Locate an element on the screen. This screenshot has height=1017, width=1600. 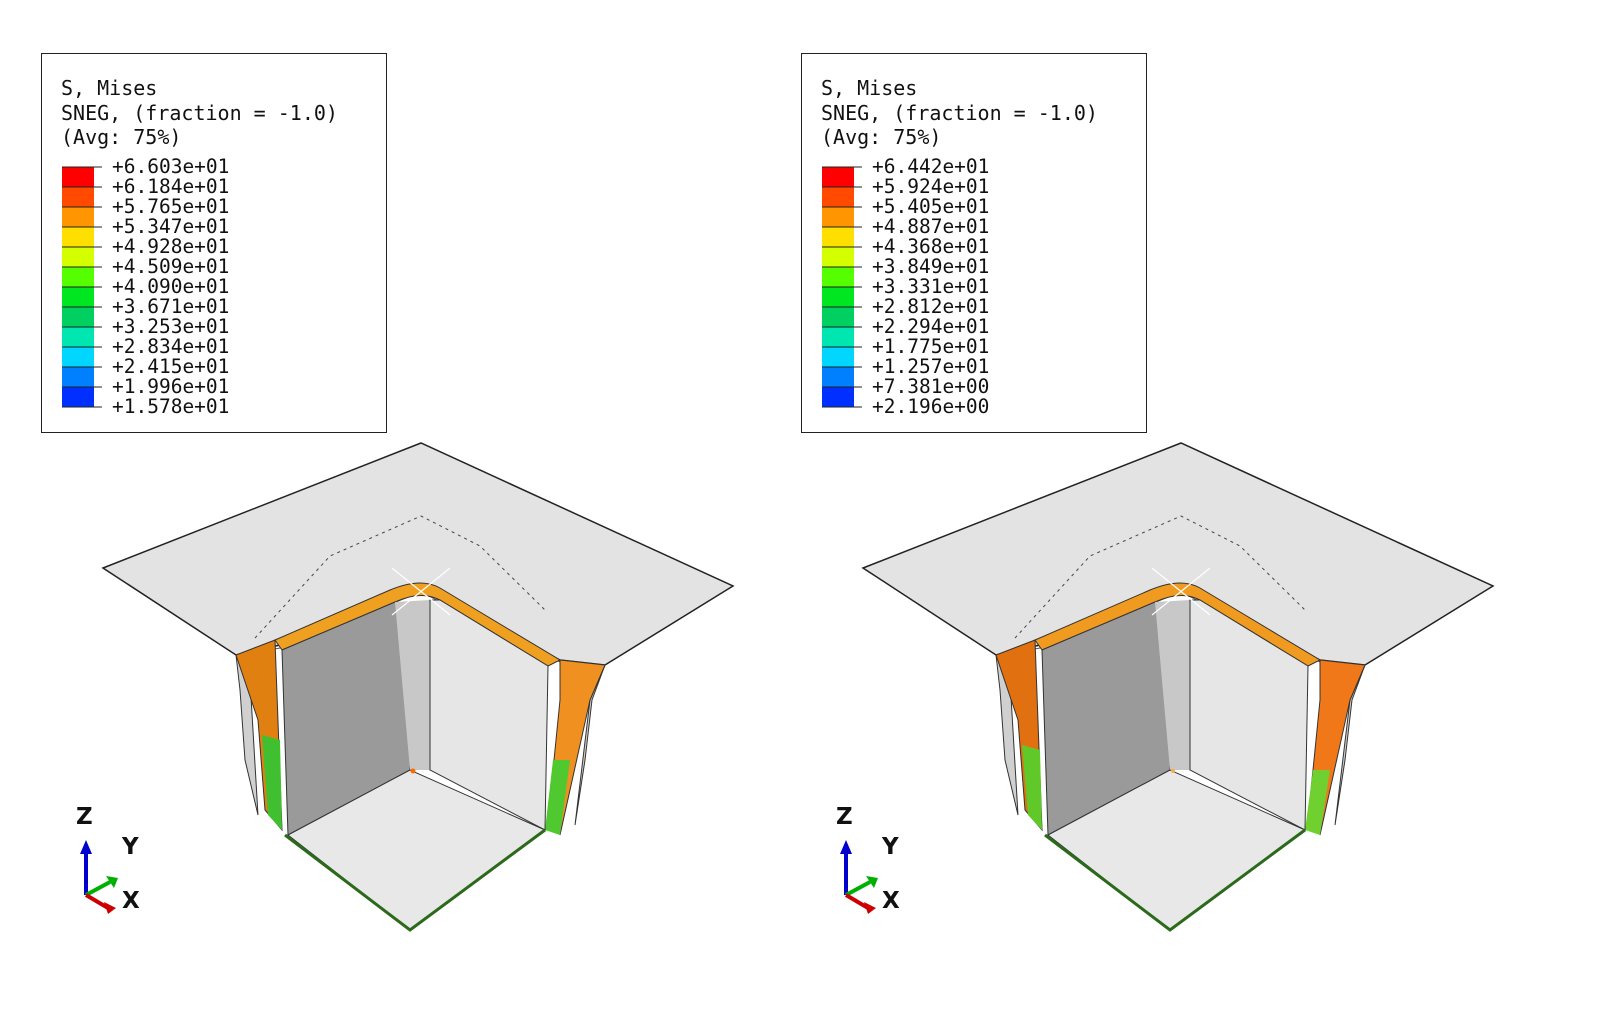
colorbar-value-label: +2.196e+00 is located at coordinates (931, 406).